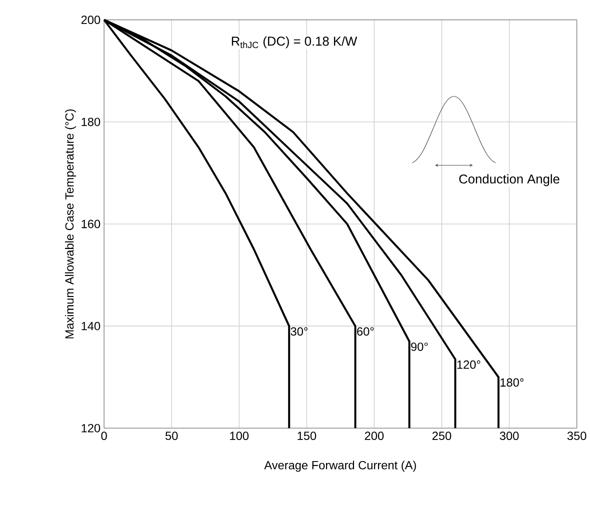  What do you see at coordinates (91, 224) in the screenshot?
I see `y-tick-label: 160` at bounding box center [91, 224].